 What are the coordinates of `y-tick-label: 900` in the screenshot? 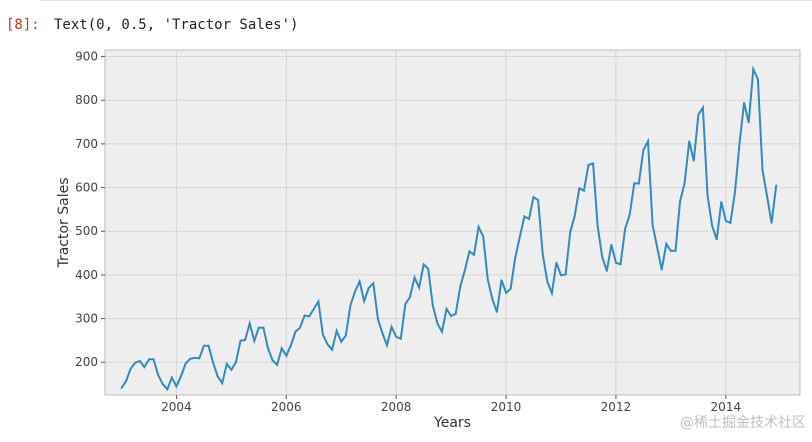 It's located at (86, 57).